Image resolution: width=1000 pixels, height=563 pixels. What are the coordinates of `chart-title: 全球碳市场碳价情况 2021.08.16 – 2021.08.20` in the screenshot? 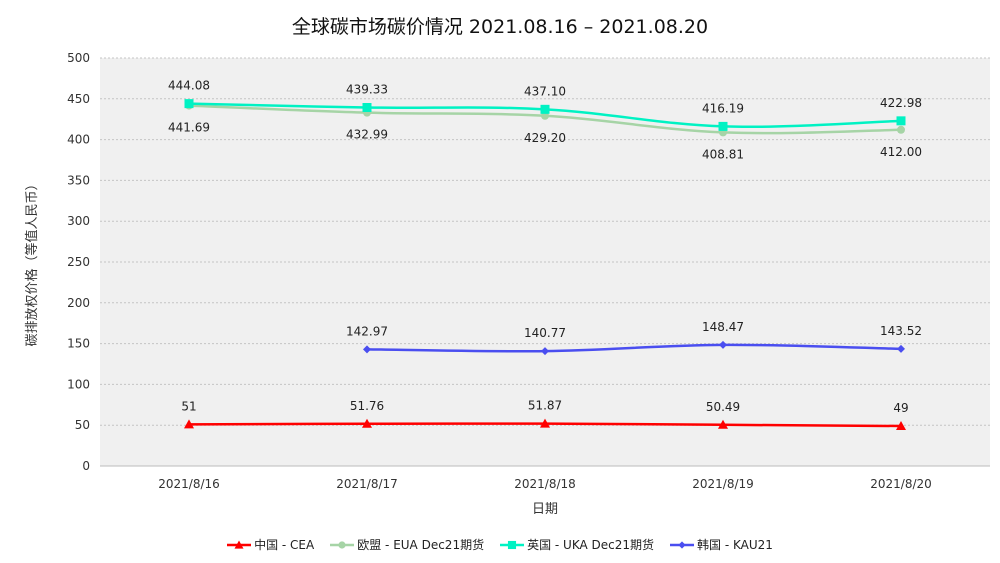 It's located at (500, 27).